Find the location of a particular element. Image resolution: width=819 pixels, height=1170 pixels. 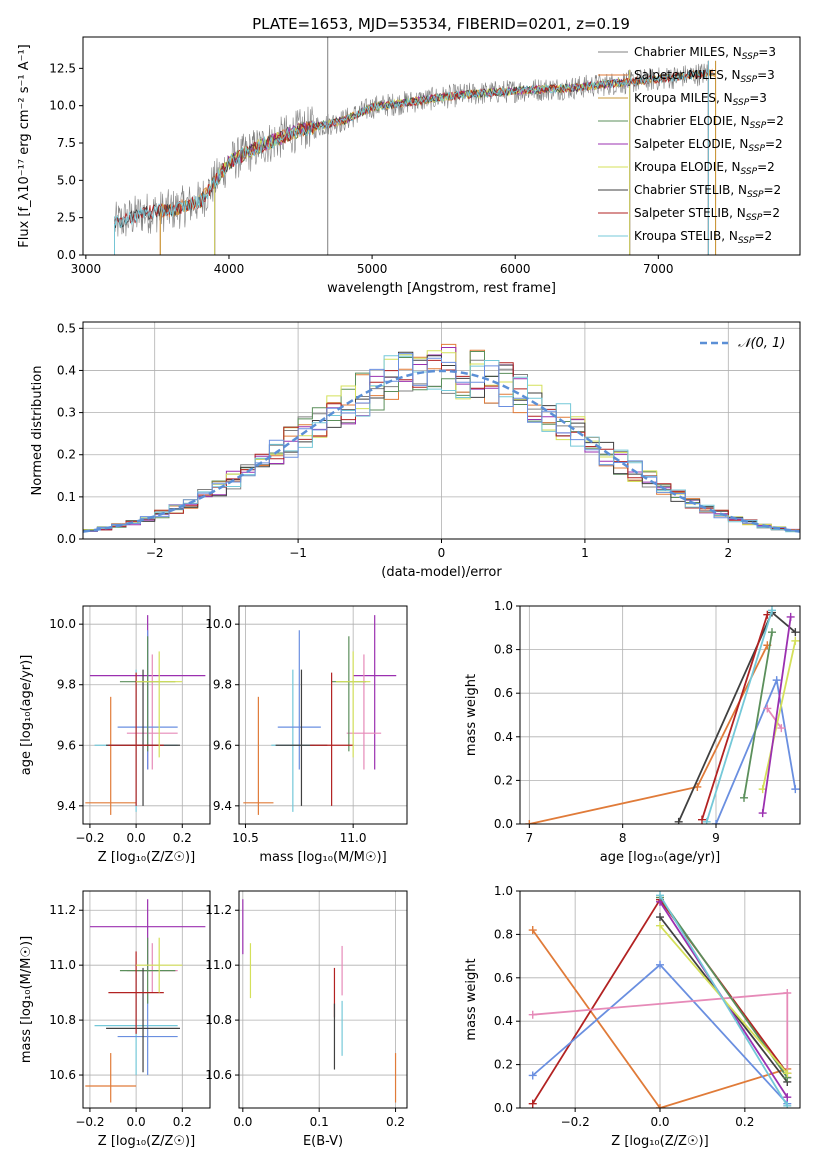

axis-label-x: (data-model)/error is located at coordinates (441, 572).